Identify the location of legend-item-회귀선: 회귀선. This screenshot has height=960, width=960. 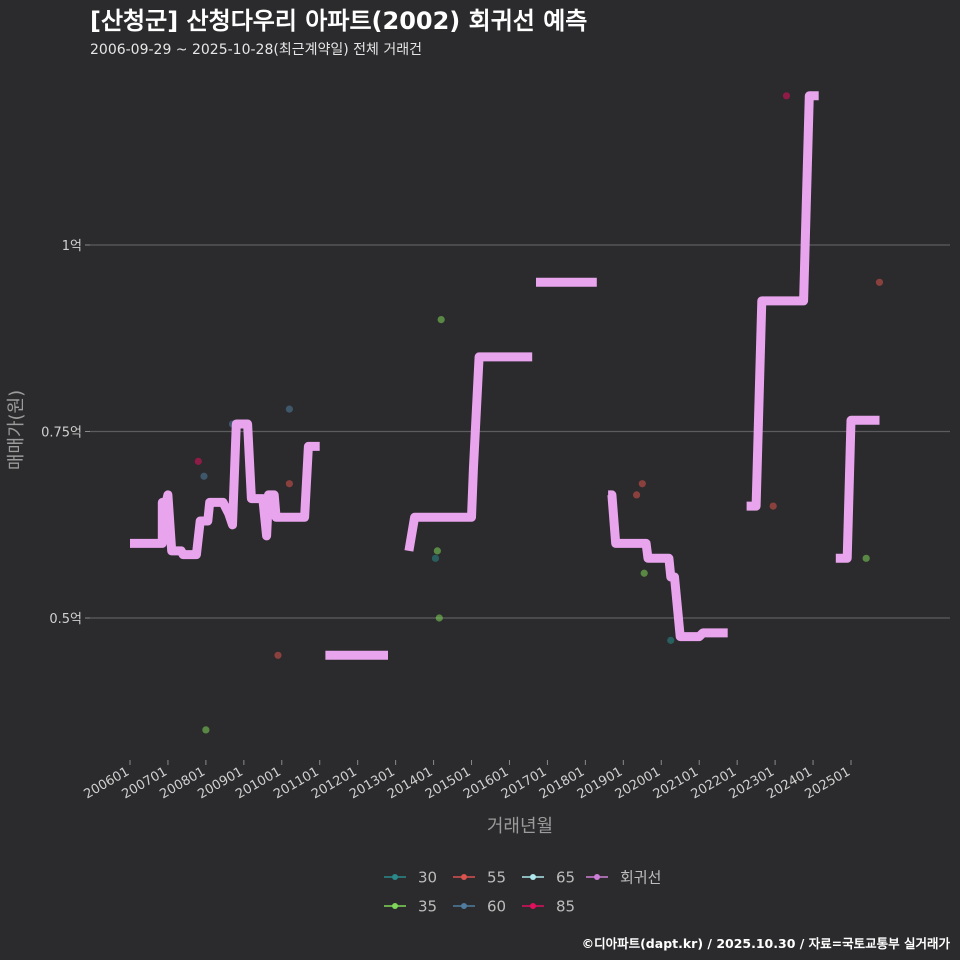
(623, 878).